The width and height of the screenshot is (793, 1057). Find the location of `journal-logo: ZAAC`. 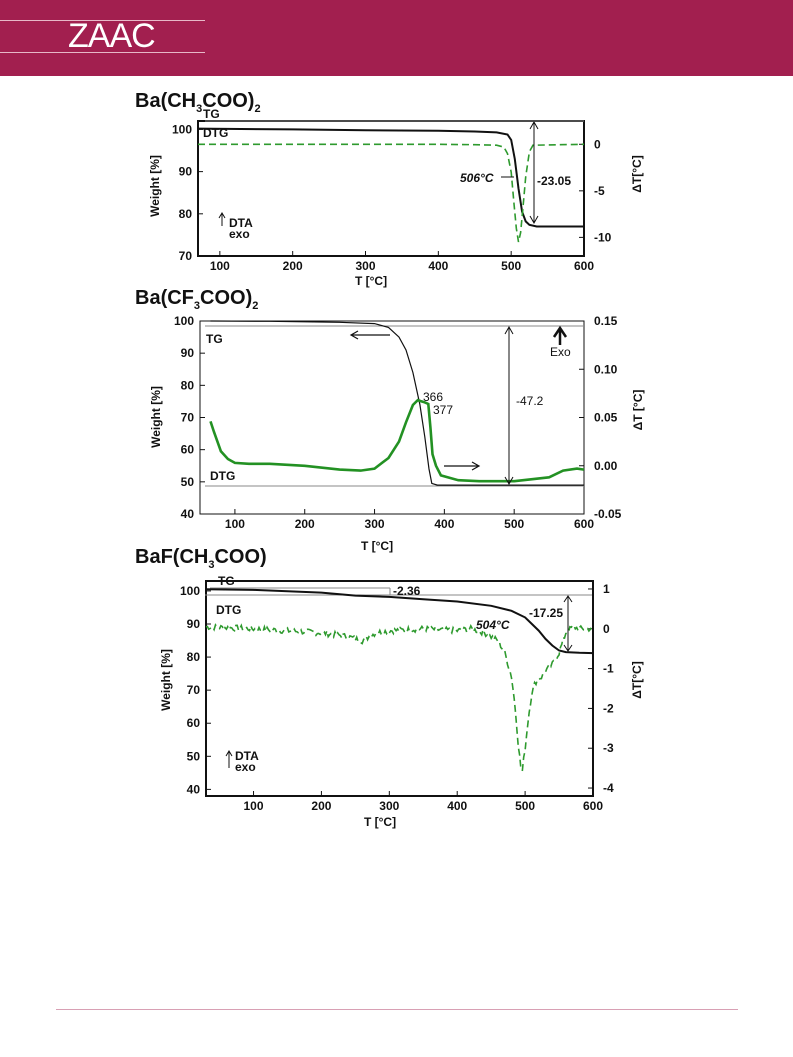

journal-logo: ZAAC is located at coordinates (112, 36).